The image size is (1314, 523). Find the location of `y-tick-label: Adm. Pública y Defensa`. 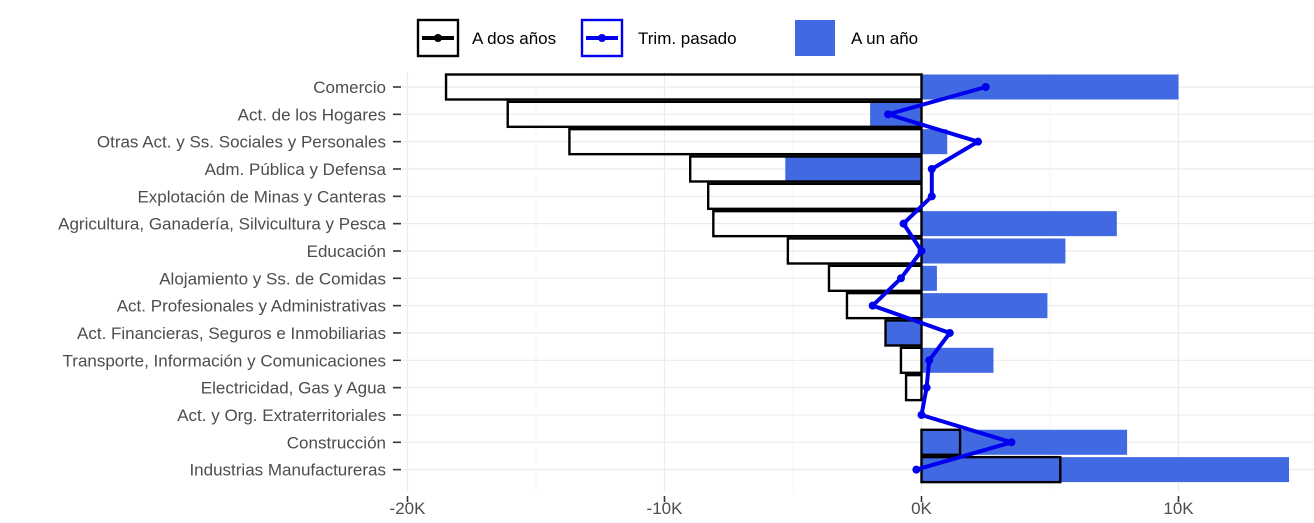

y-tick-label: Adm. Pública y Defensa is located at coordinates (296, 169).